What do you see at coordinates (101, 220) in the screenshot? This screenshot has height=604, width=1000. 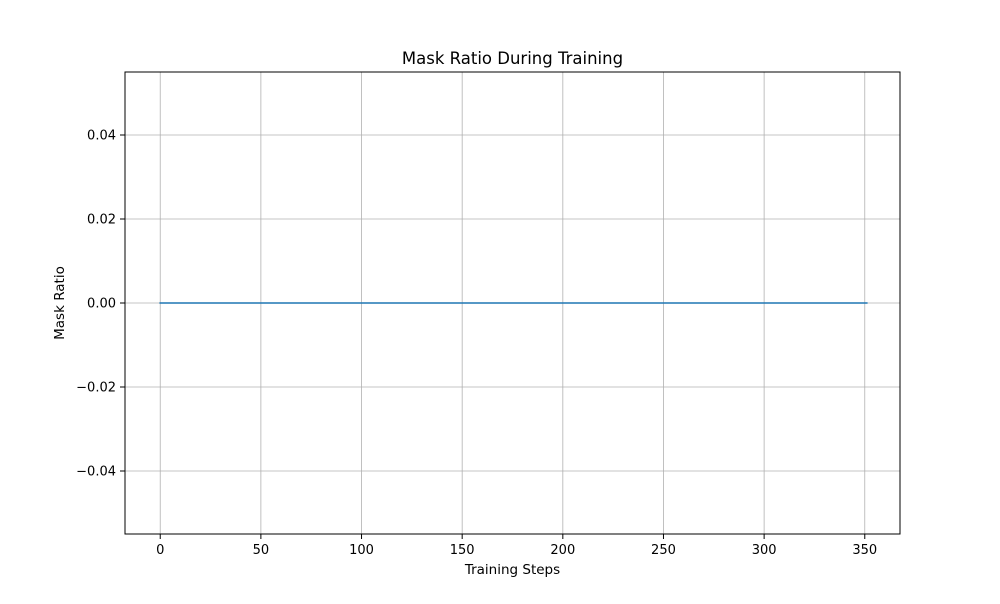 I see `y-tick-label: 0.02` at bounding box center [101, 220].